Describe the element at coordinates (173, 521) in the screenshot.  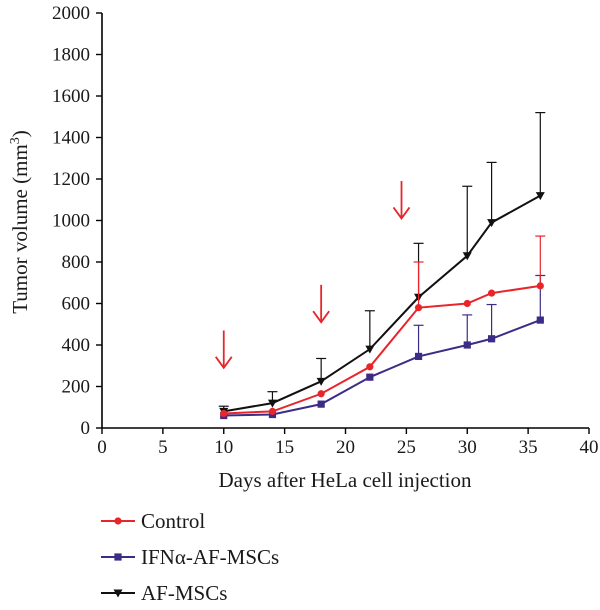
I see `legend-label: Control` at that location.